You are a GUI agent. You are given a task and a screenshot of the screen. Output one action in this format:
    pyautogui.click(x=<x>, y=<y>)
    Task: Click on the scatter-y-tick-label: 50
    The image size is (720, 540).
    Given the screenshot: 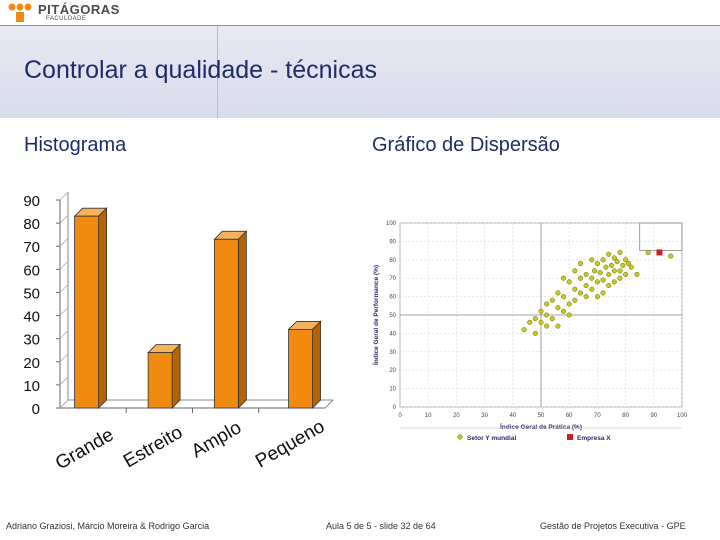 What is the action you would take?
    pyautogui.click(x=392, y=316)
    